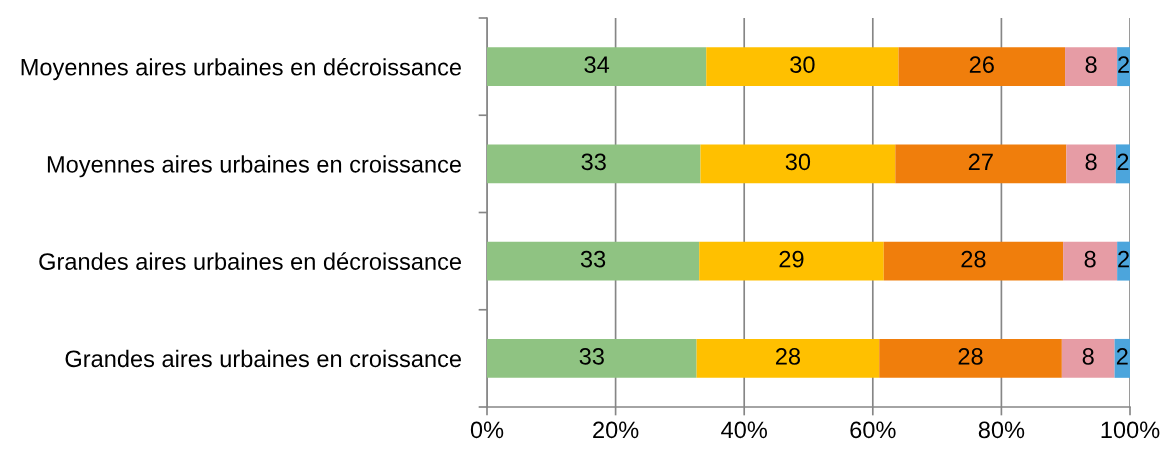  Describe the element at coordinates (263, 358) in the screenshot. I see `y-tick-label: Grandes aires urbaines en croissance` at that location.